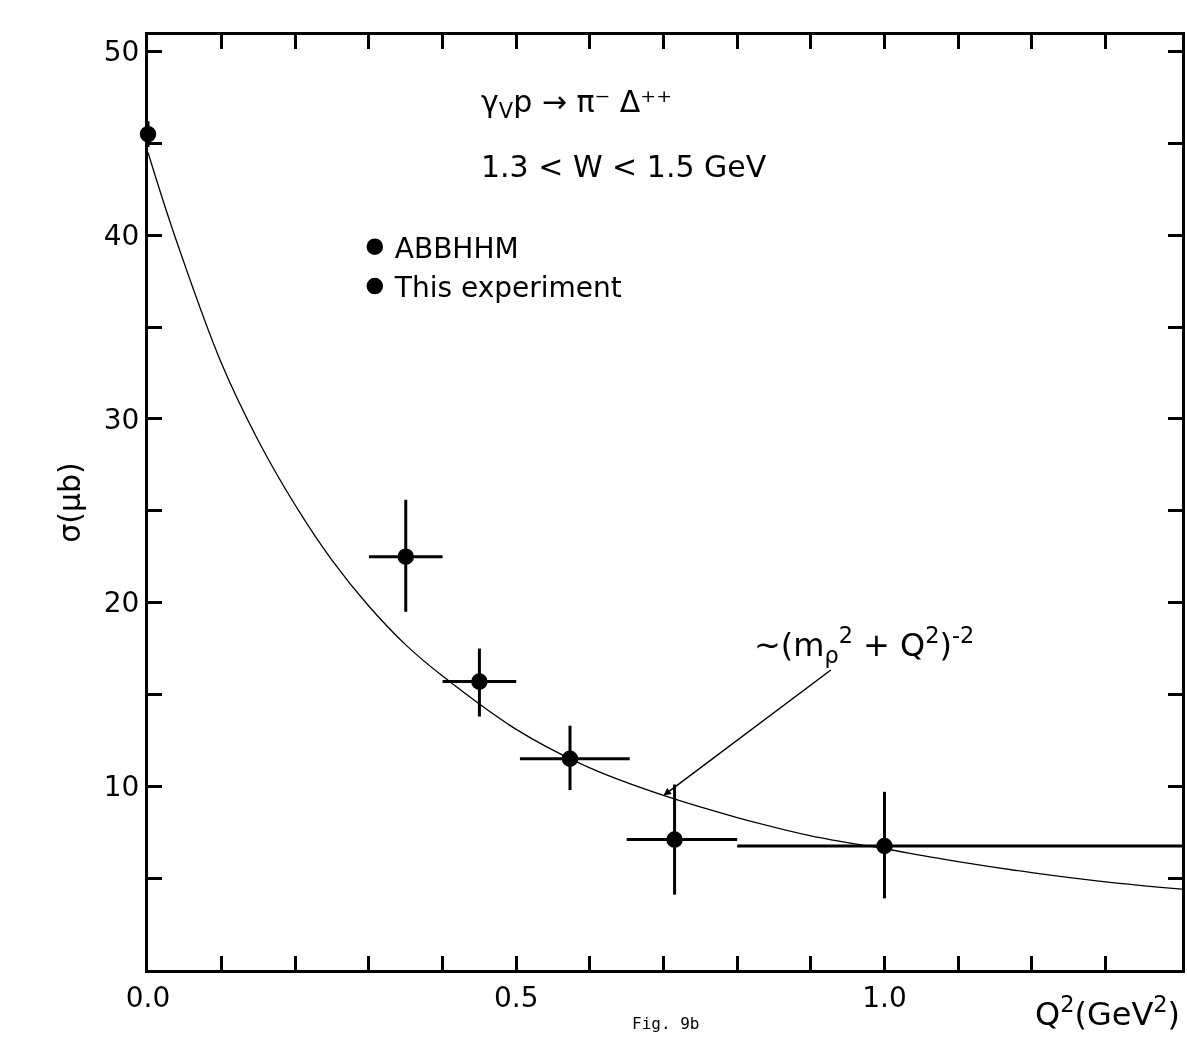 This screenshot has width=1187, height=1042. I want to click on y-axis-title: σ(μb), so click(69, 502).